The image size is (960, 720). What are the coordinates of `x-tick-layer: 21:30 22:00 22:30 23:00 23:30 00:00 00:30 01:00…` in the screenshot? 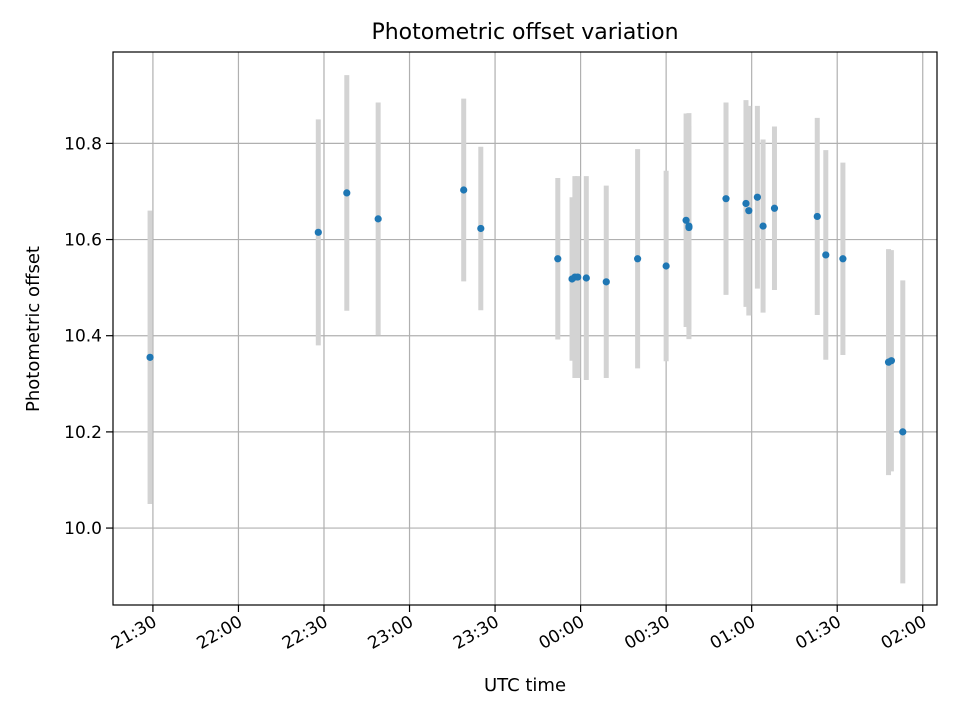 It's located at (519, 629).